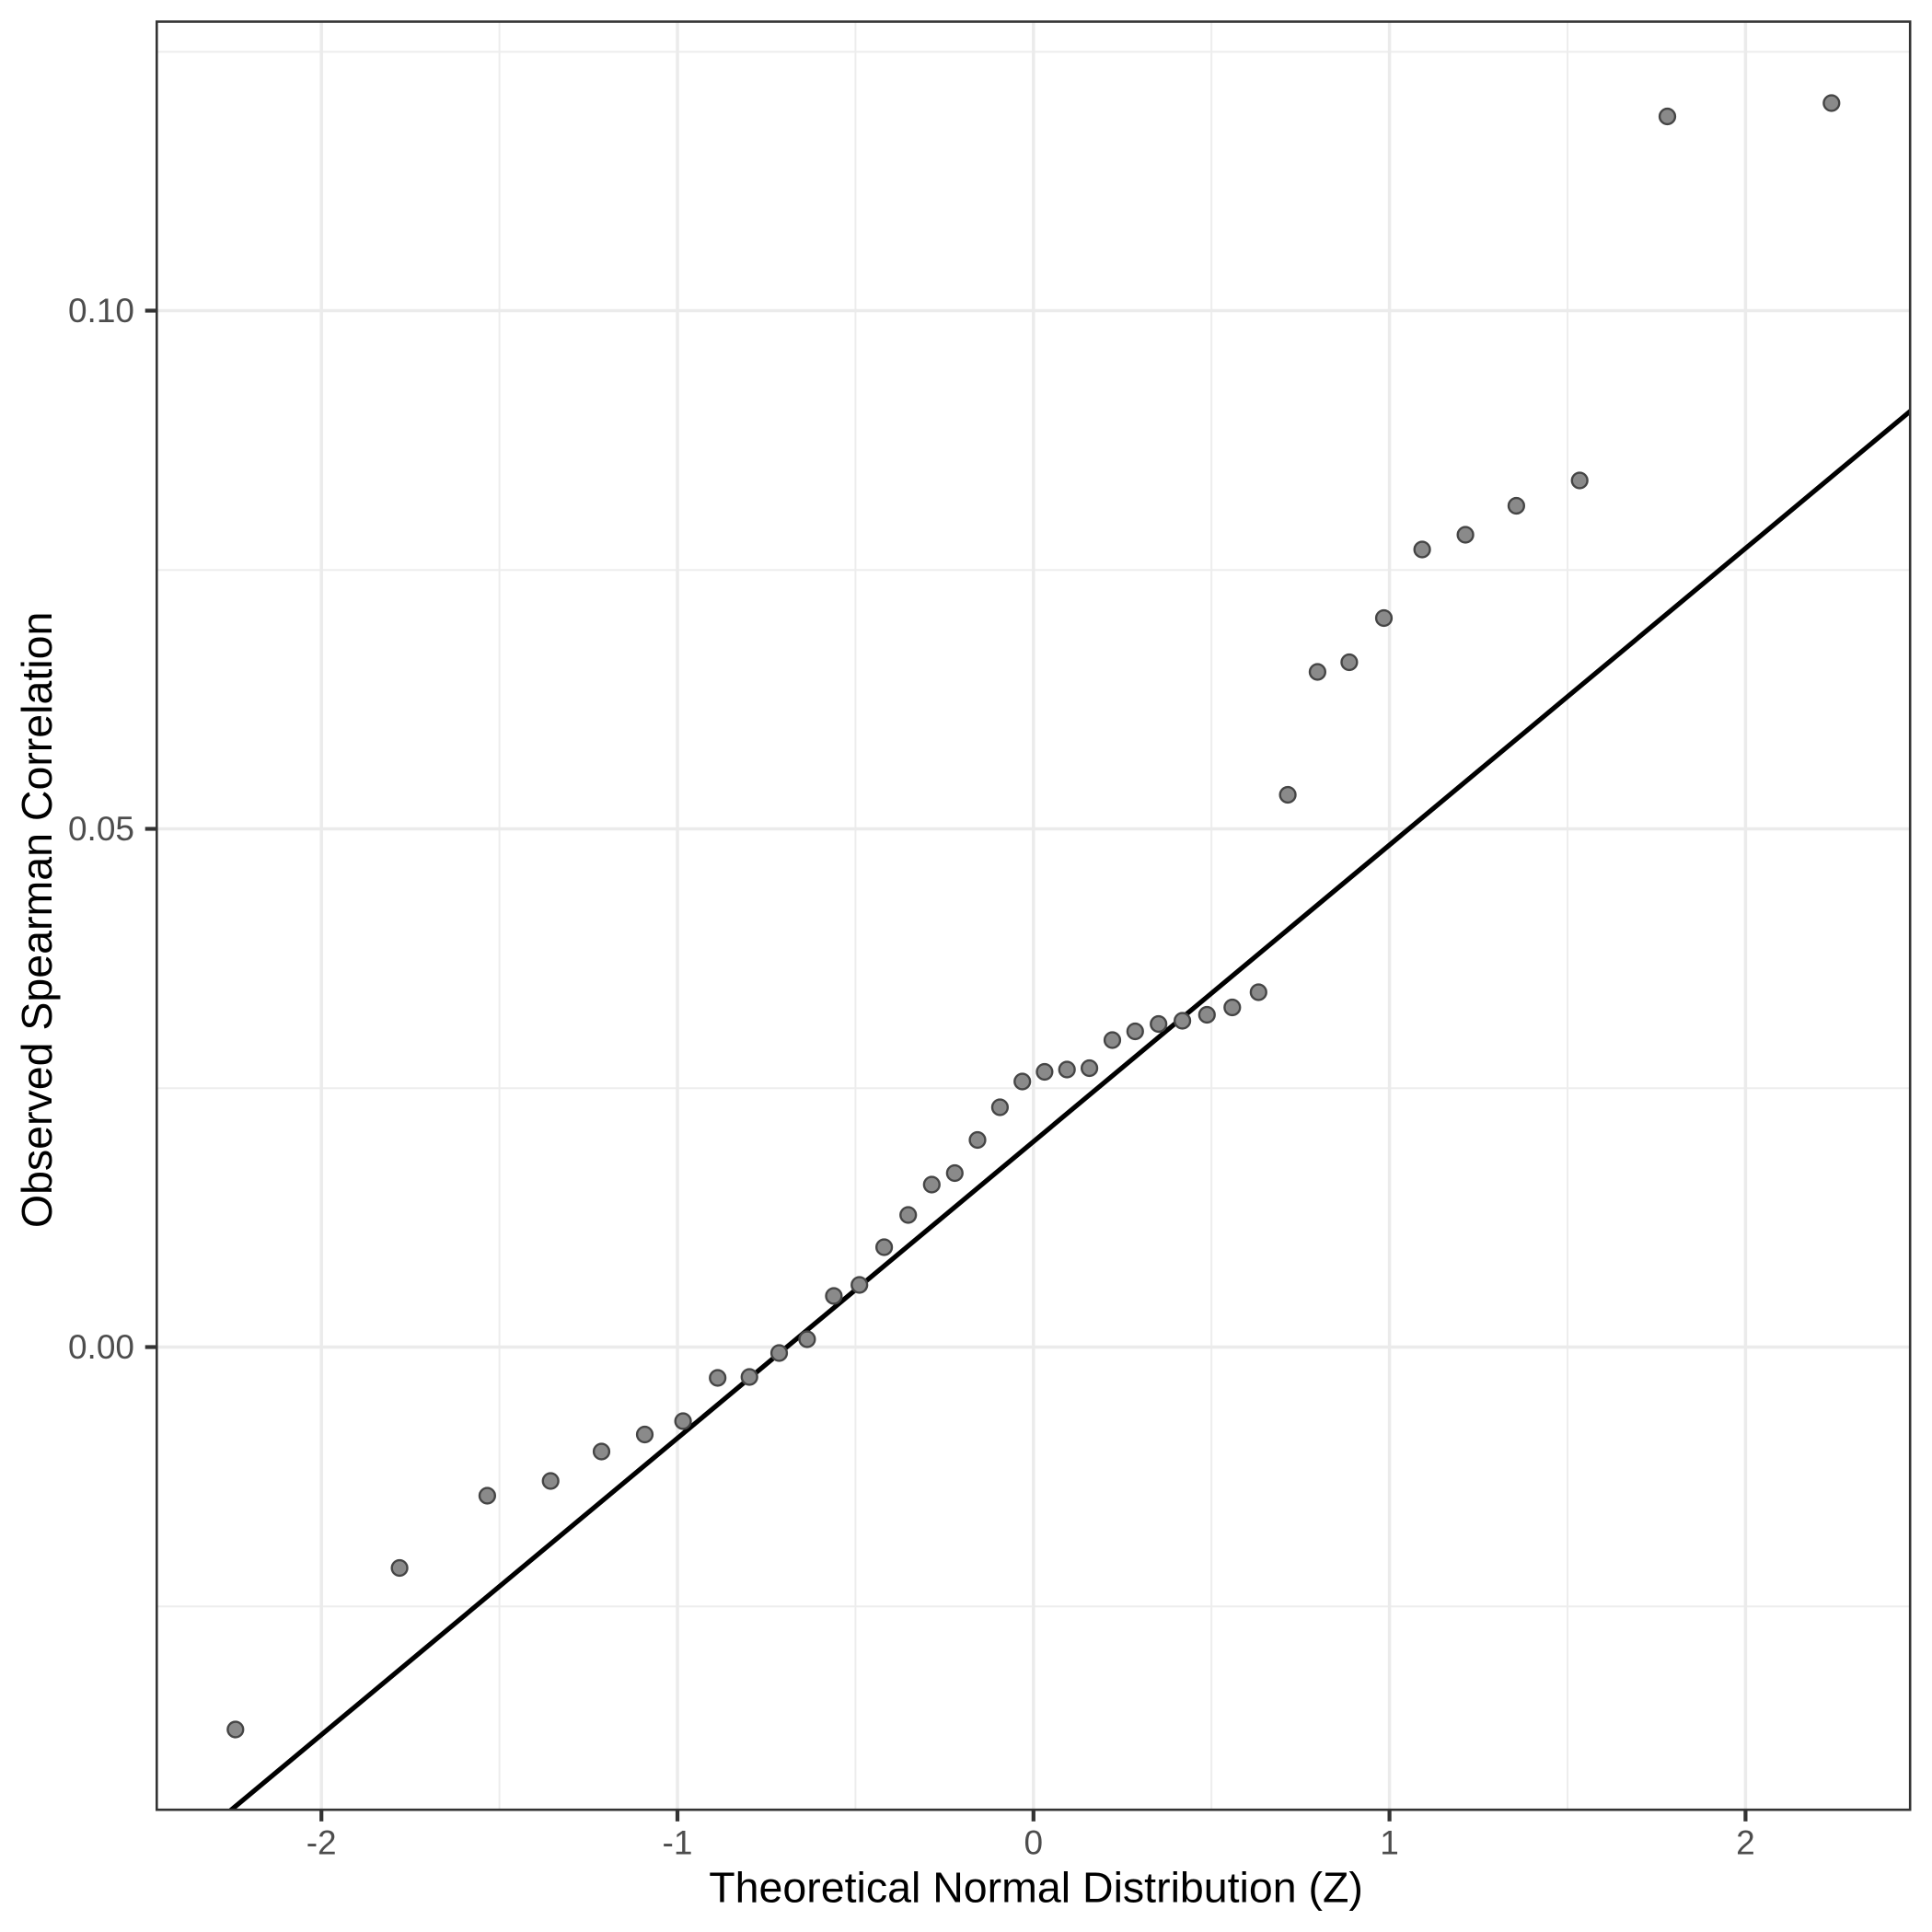 The height and width of the screenshot is (1932, 1932). I want to click on svg-text: 0.10, so click(101, 311).